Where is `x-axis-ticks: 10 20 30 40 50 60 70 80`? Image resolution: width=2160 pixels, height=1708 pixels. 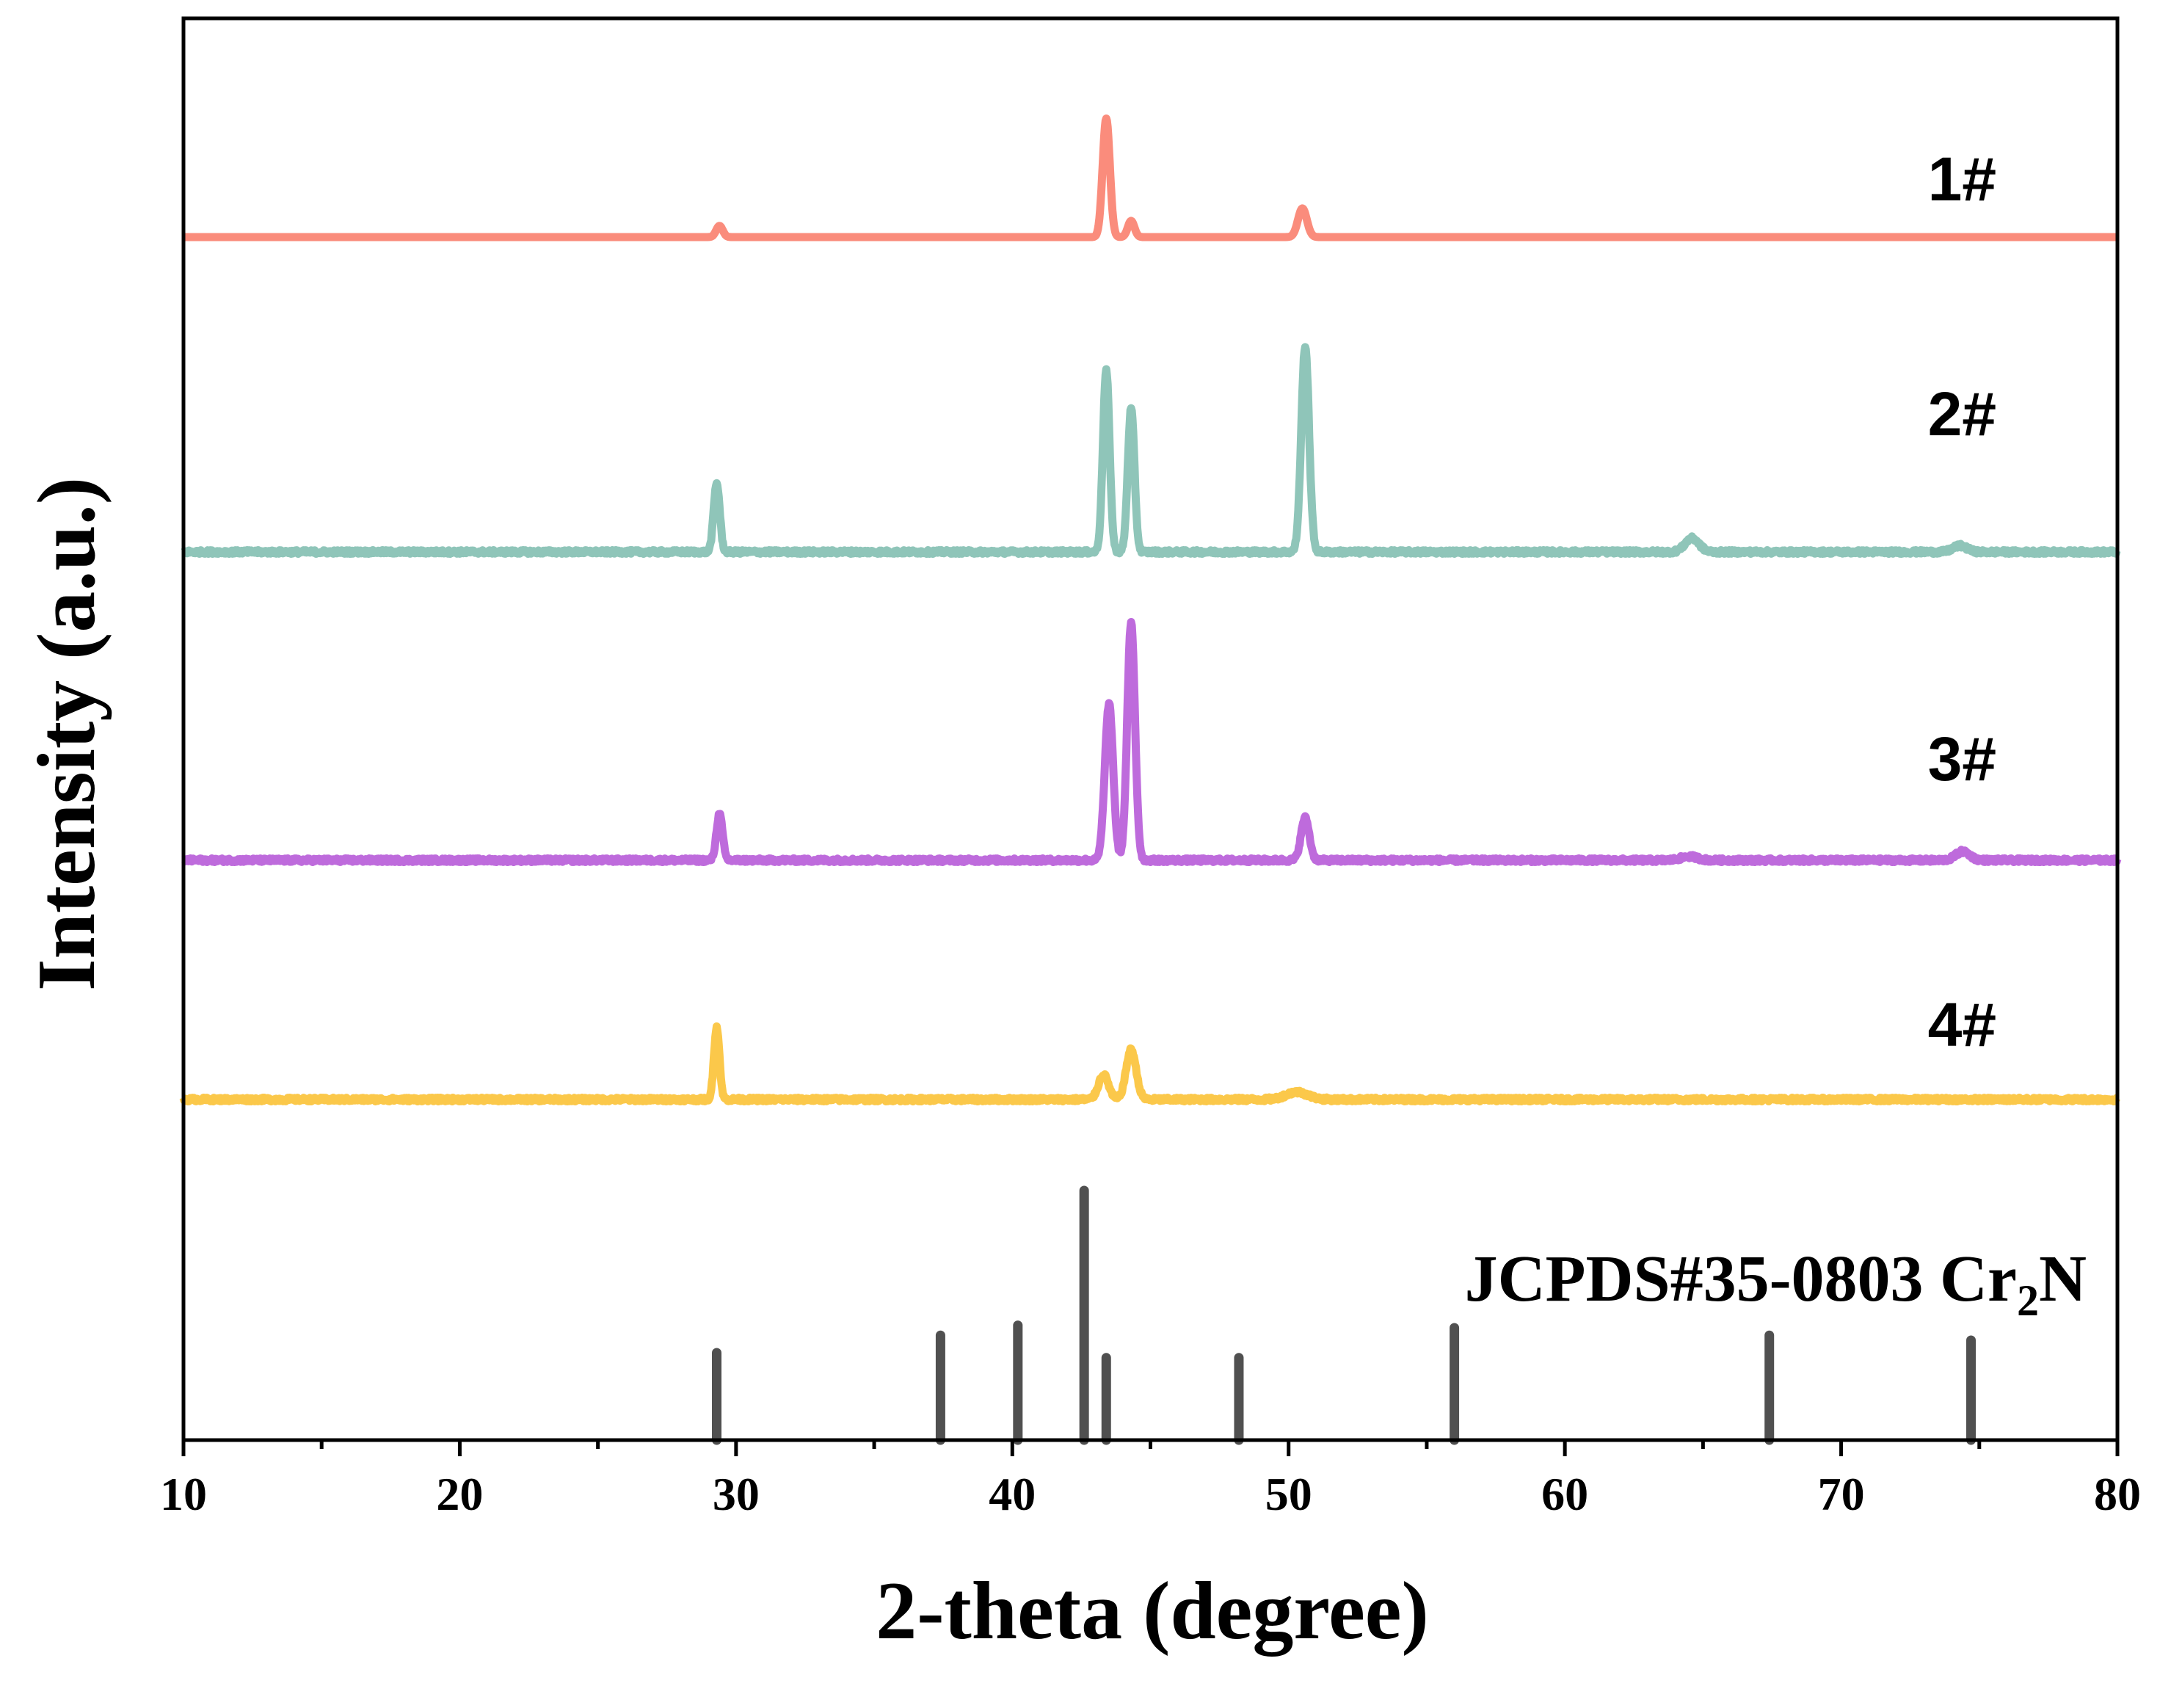 x-axis-ticks: 10 20 30 40 50 60 70 80 is located at coordinates (1151, 1480).